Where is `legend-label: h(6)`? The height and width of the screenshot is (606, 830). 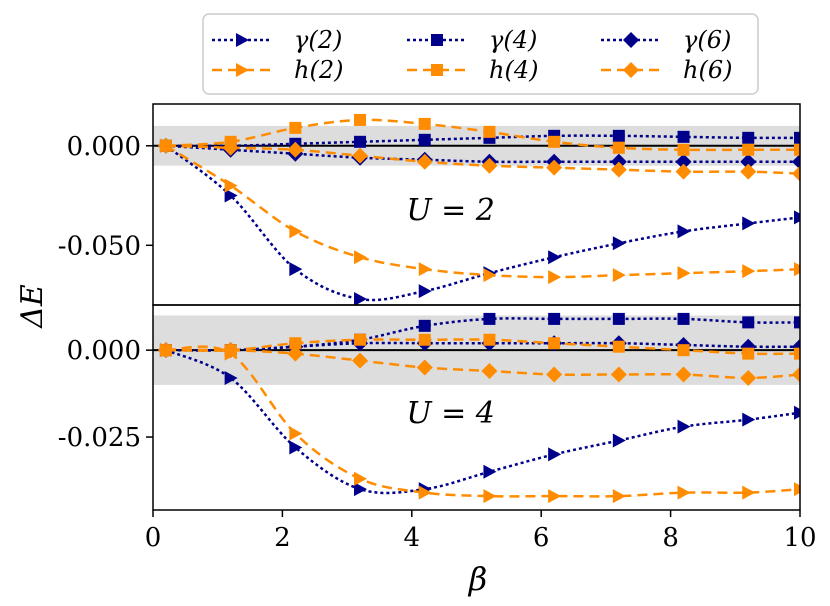
legend-label: h(6) is located at coordinates (707, 70).